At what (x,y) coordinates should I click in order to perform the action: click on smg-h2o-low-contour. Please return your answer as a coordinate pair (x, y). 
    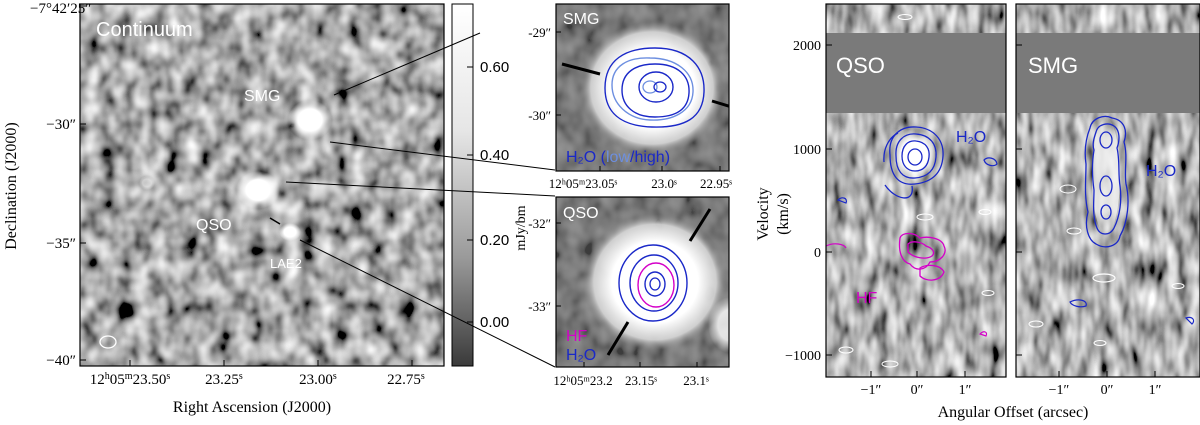
    Looking at the image, I should click on (652, 89).